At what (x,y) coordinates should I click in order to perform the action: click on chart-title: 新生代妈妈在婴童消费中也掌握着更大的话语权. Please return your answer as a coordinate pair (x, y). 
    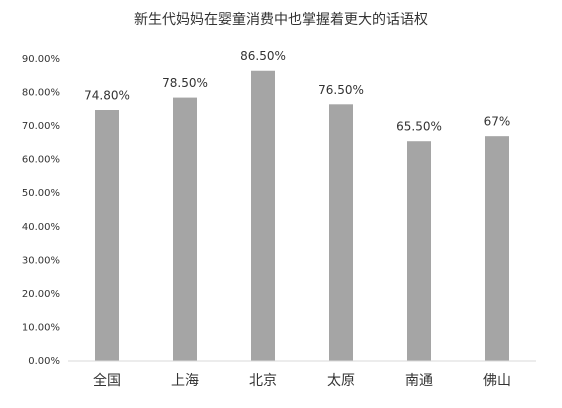
    Looking at the image, I should click on (281, 19).